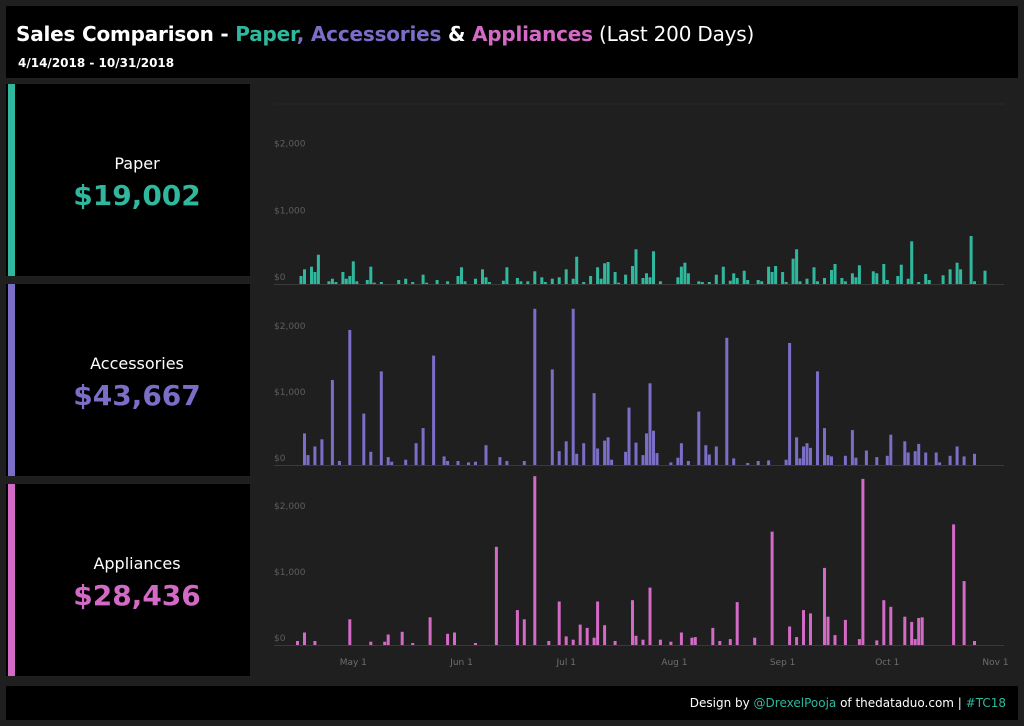 The width and height of the screenshot is (1024, 726). Describe the element at coordinates (887, 663) in the screenshot. I see `x-tick-label: Oct 1` at that location.